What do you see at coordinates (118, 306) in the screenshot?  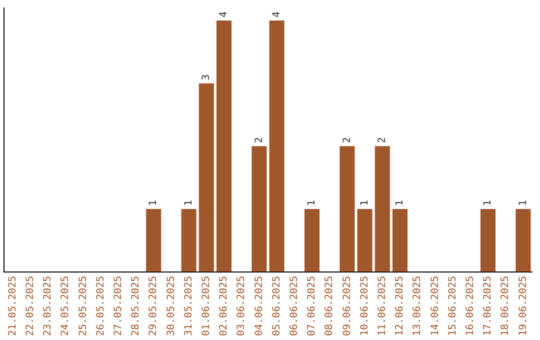 I see `x-tick-label: 27.05.2025` at bounding box center [118, 306].